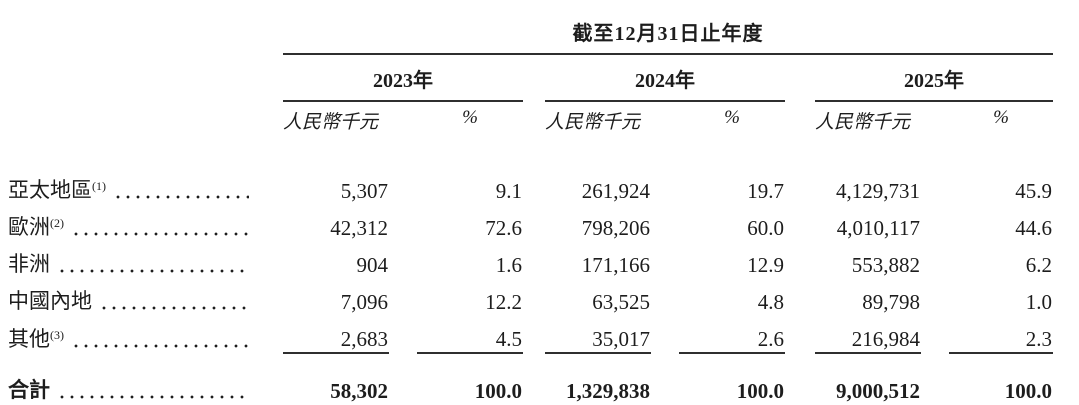 The height and width of the screenshot is (405, 1079). Describe the element at coordinates (141, 222) in the screenshot. I see `row-label-cell: 歐洲(2)` at that location.